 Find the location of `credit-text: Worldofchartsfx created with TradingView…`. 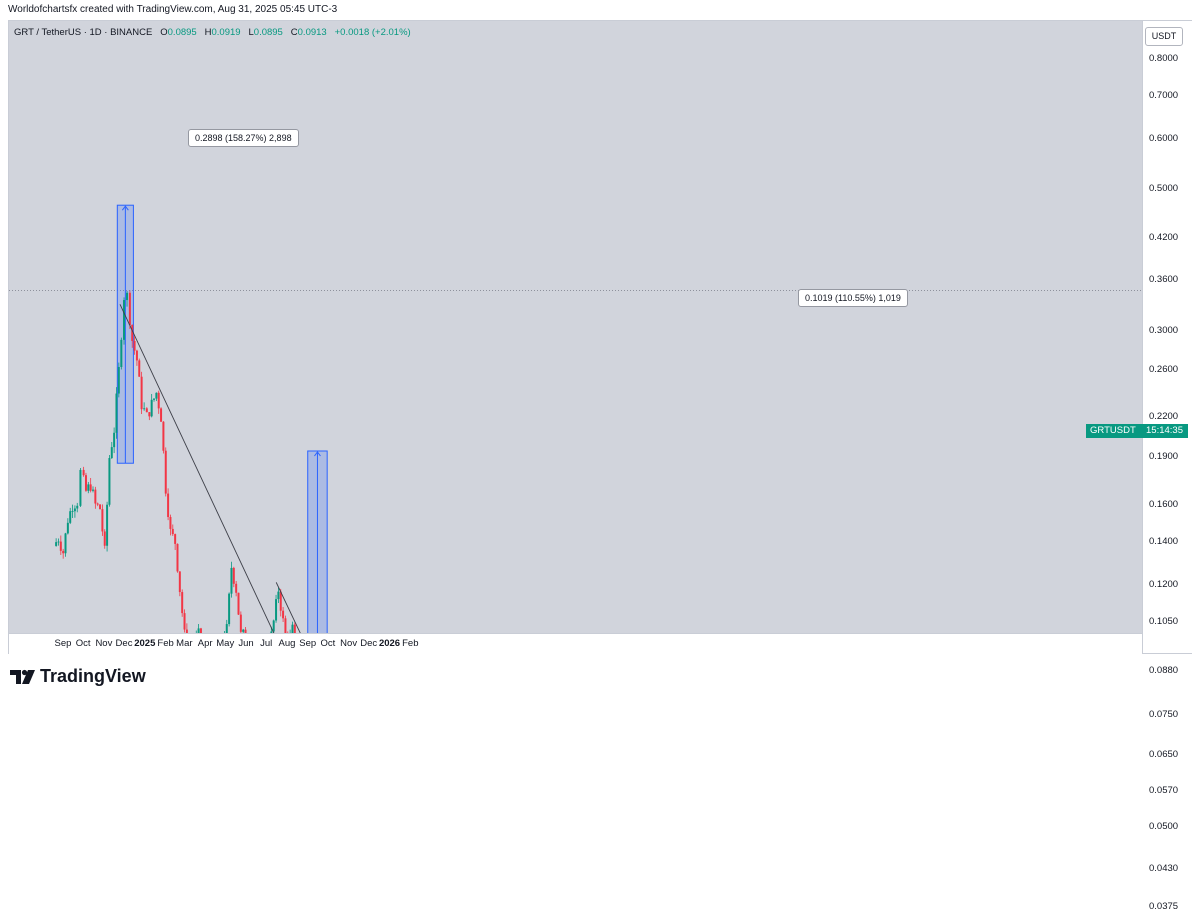

credit-text: Worldofchartsfx created with TradingView… is located at coordinates (173, 9).